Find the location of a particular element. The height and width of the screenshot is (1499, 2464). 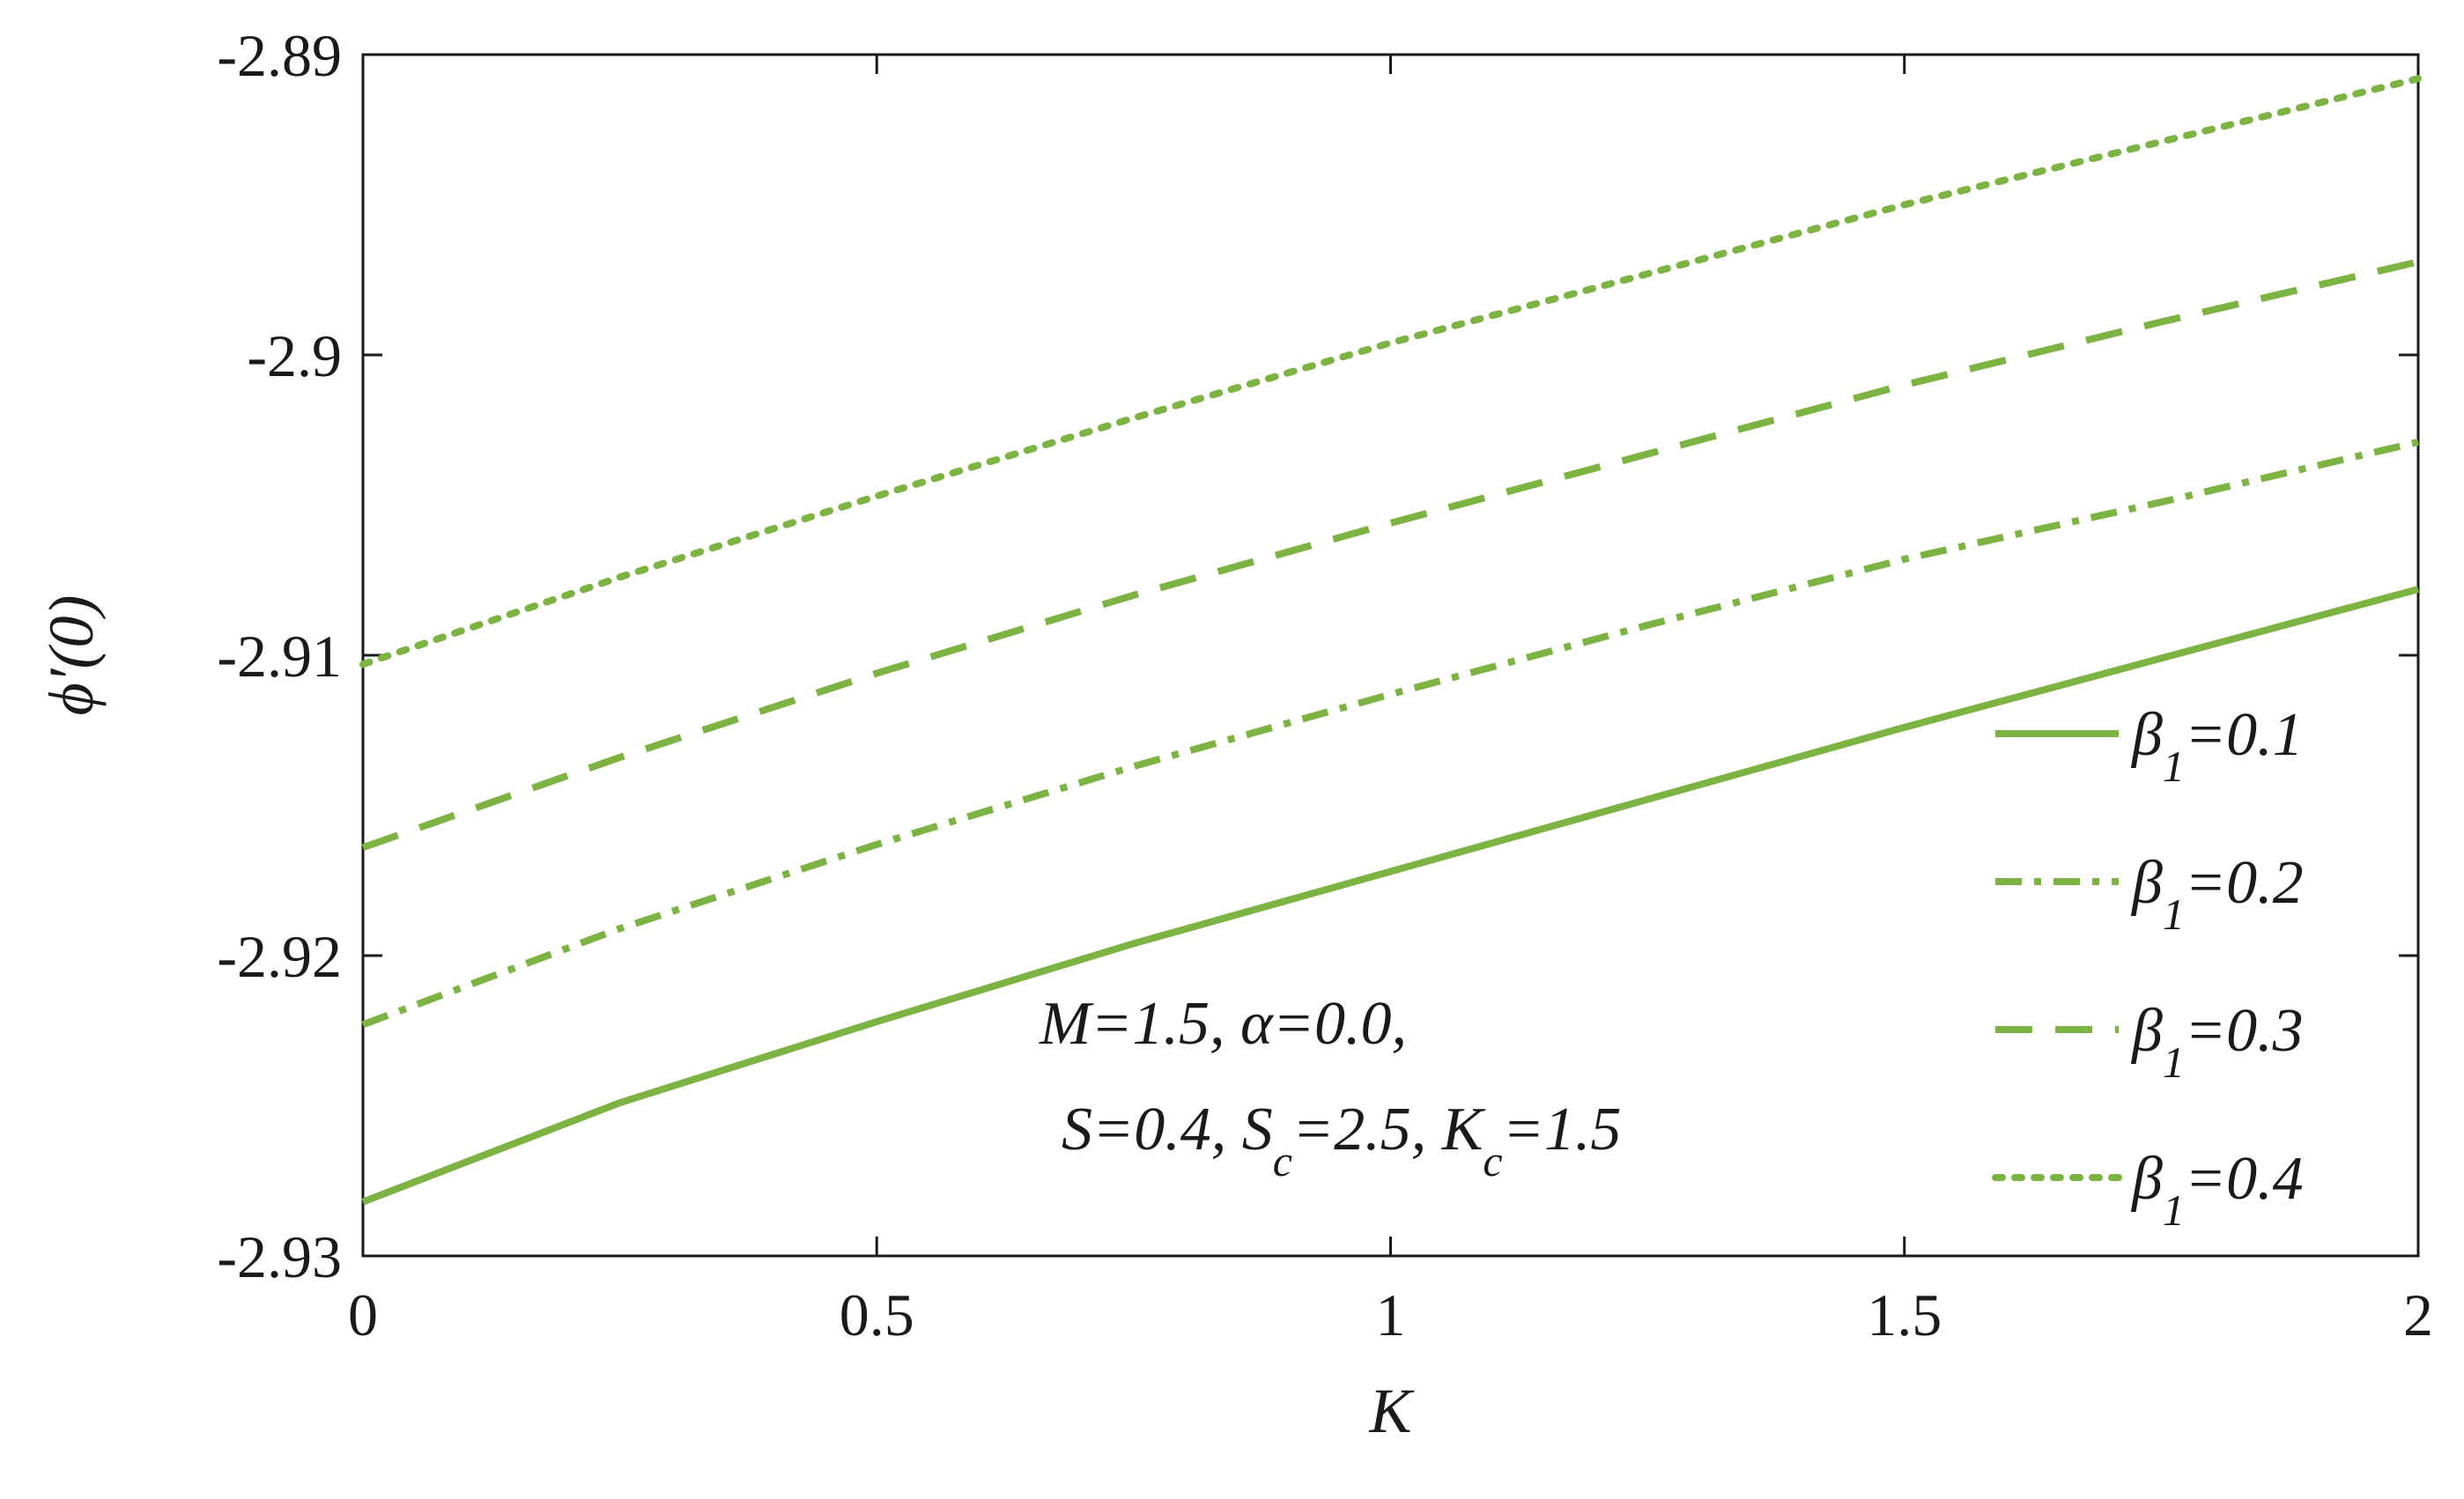

annotation-line-2: S=0.4, Sc=2.5, Kc=1.5 is located at coordinates (1342, 1141).